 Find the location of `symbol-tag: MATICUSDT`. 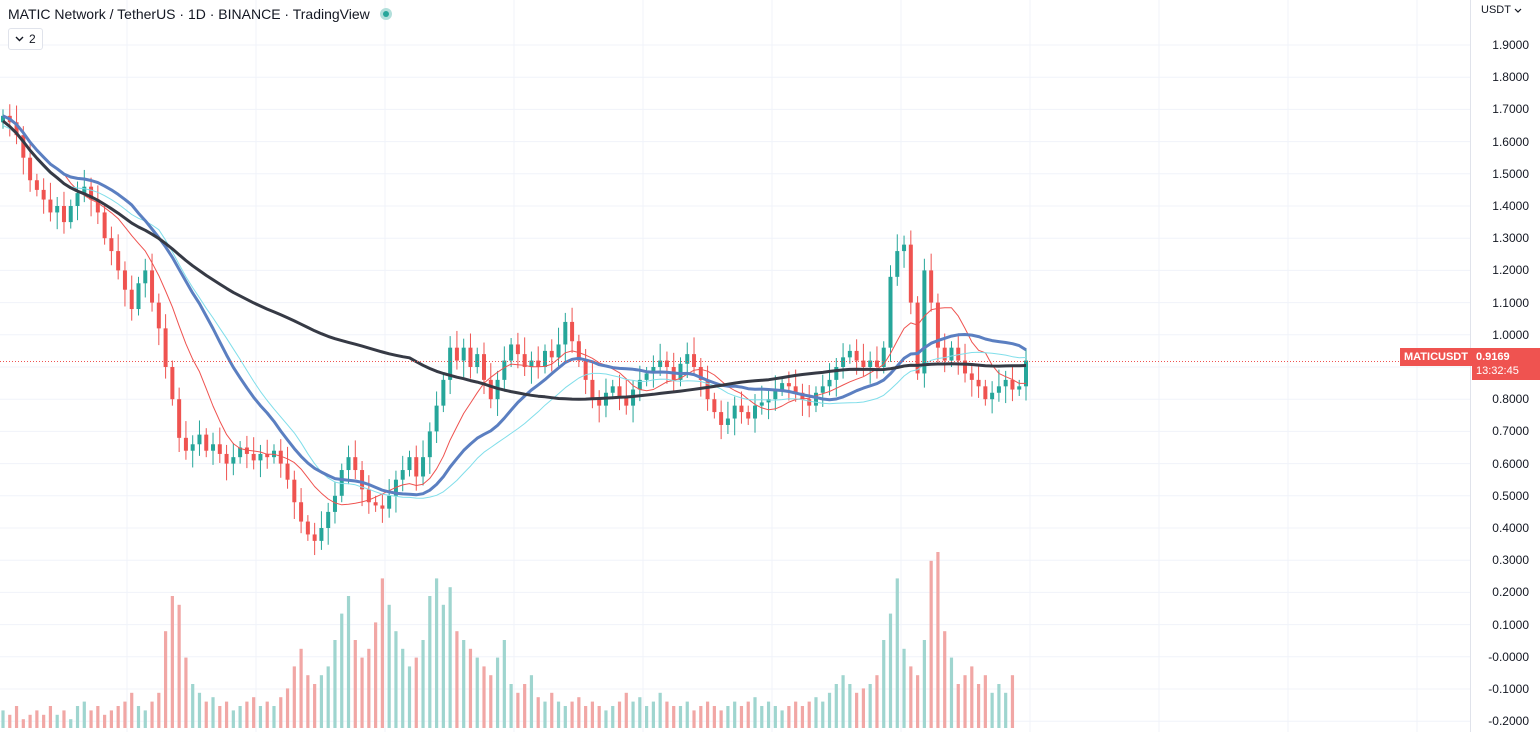

symbol-tag: MATICUSDT is located at coordinates (1436, 357).